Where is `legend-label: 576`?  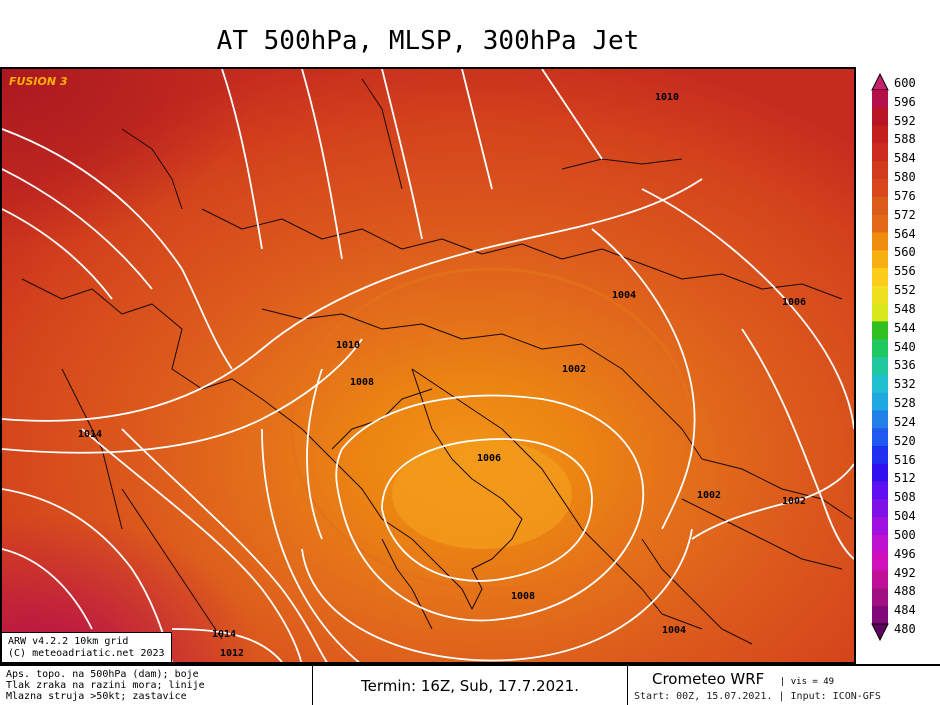 legend-label: 576 is located at coordinates (905, 195).